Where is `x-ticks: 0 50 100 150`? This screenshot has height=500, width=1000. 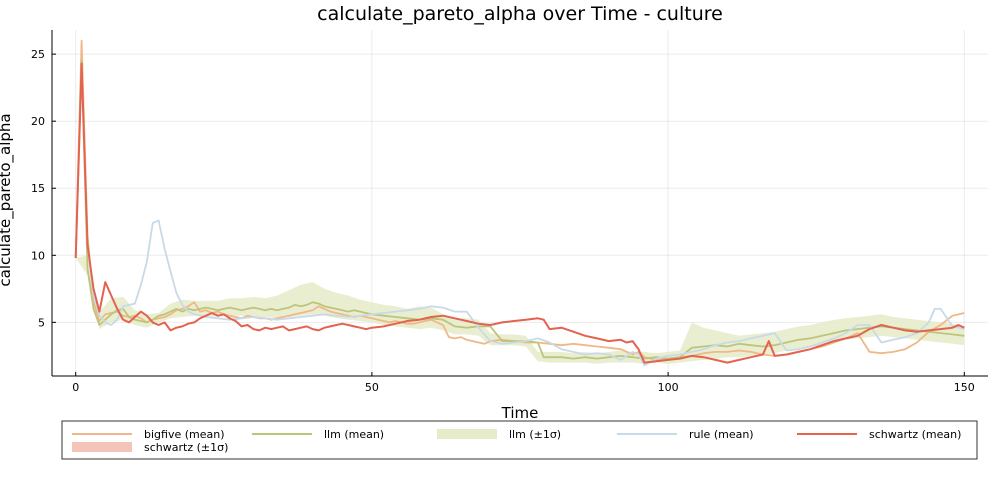 x-ticks: 0 50 100 150 is located at coordinates (523, 383).